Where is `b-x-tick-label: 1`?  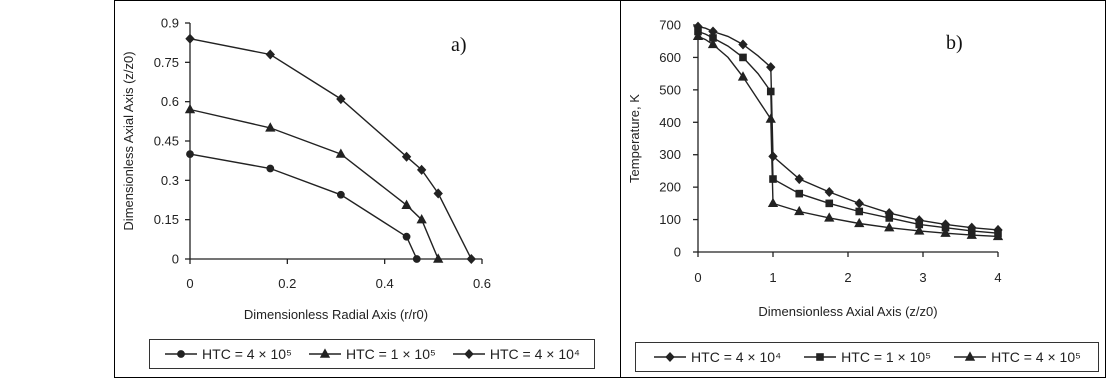
b-x-tick-label: 1 is located at coordinates (772, 277).